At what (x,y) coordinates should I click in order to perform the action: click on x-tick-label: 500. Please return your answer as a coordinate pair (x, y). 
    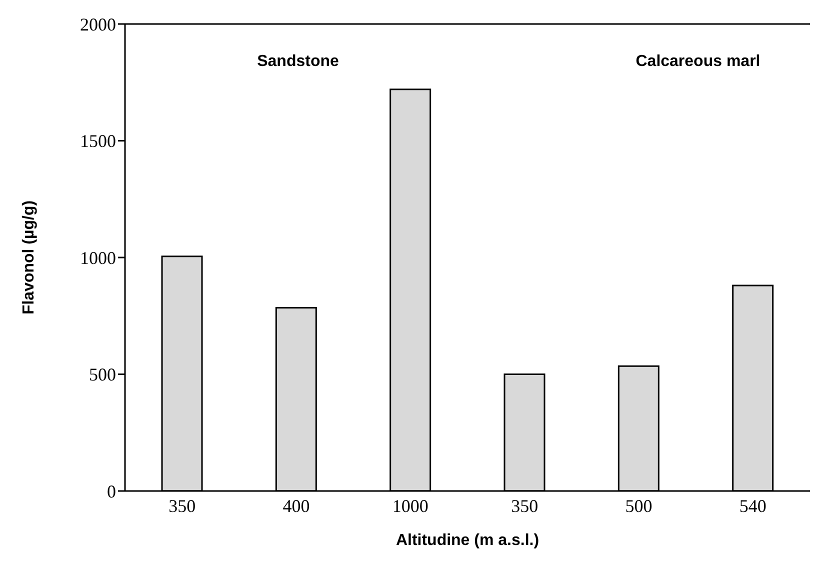
    Looking at the image, I should click on (638, 506).